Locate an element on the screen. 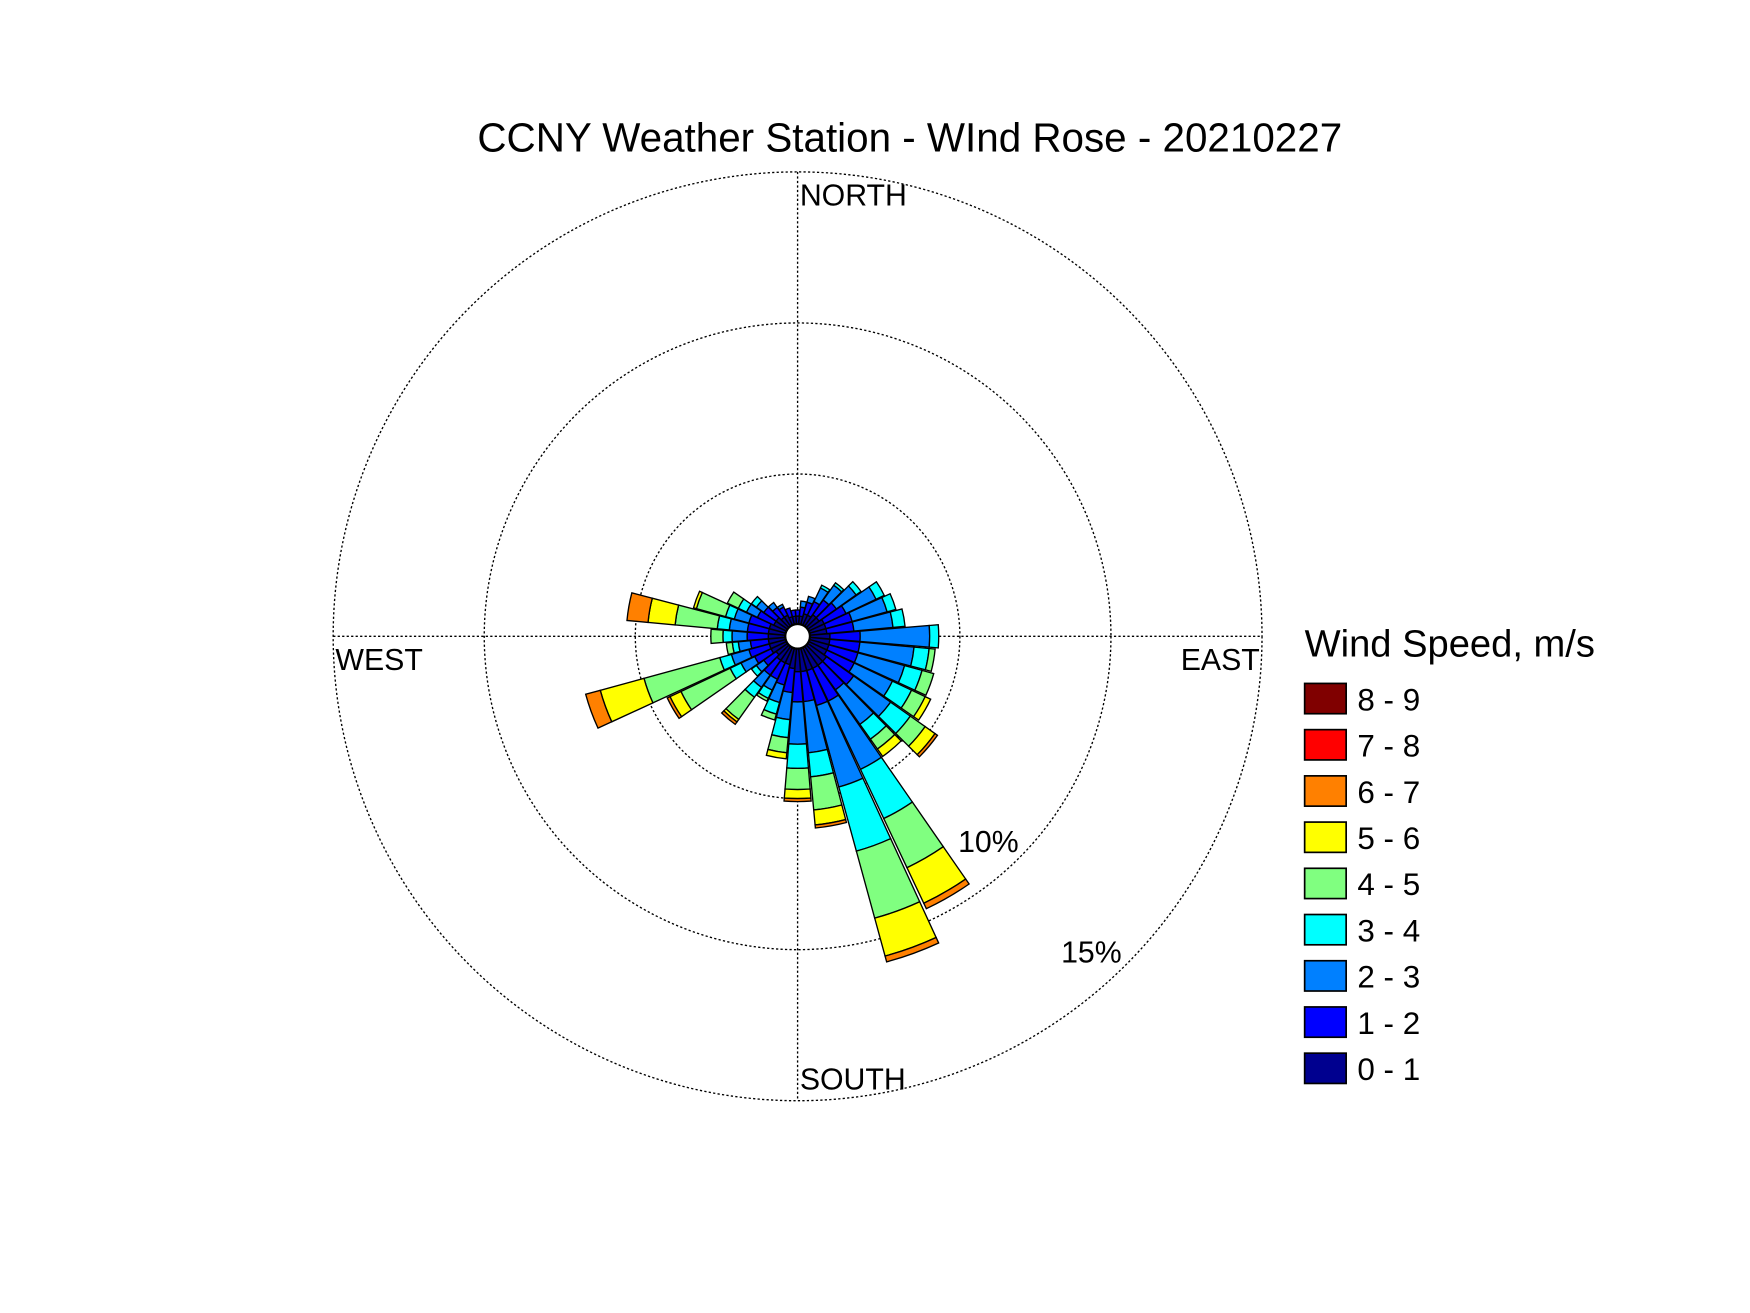 The height and width of the screenshot is (1313, 1750). direction-label: SOUTH is located at coordinates (853, 1080).